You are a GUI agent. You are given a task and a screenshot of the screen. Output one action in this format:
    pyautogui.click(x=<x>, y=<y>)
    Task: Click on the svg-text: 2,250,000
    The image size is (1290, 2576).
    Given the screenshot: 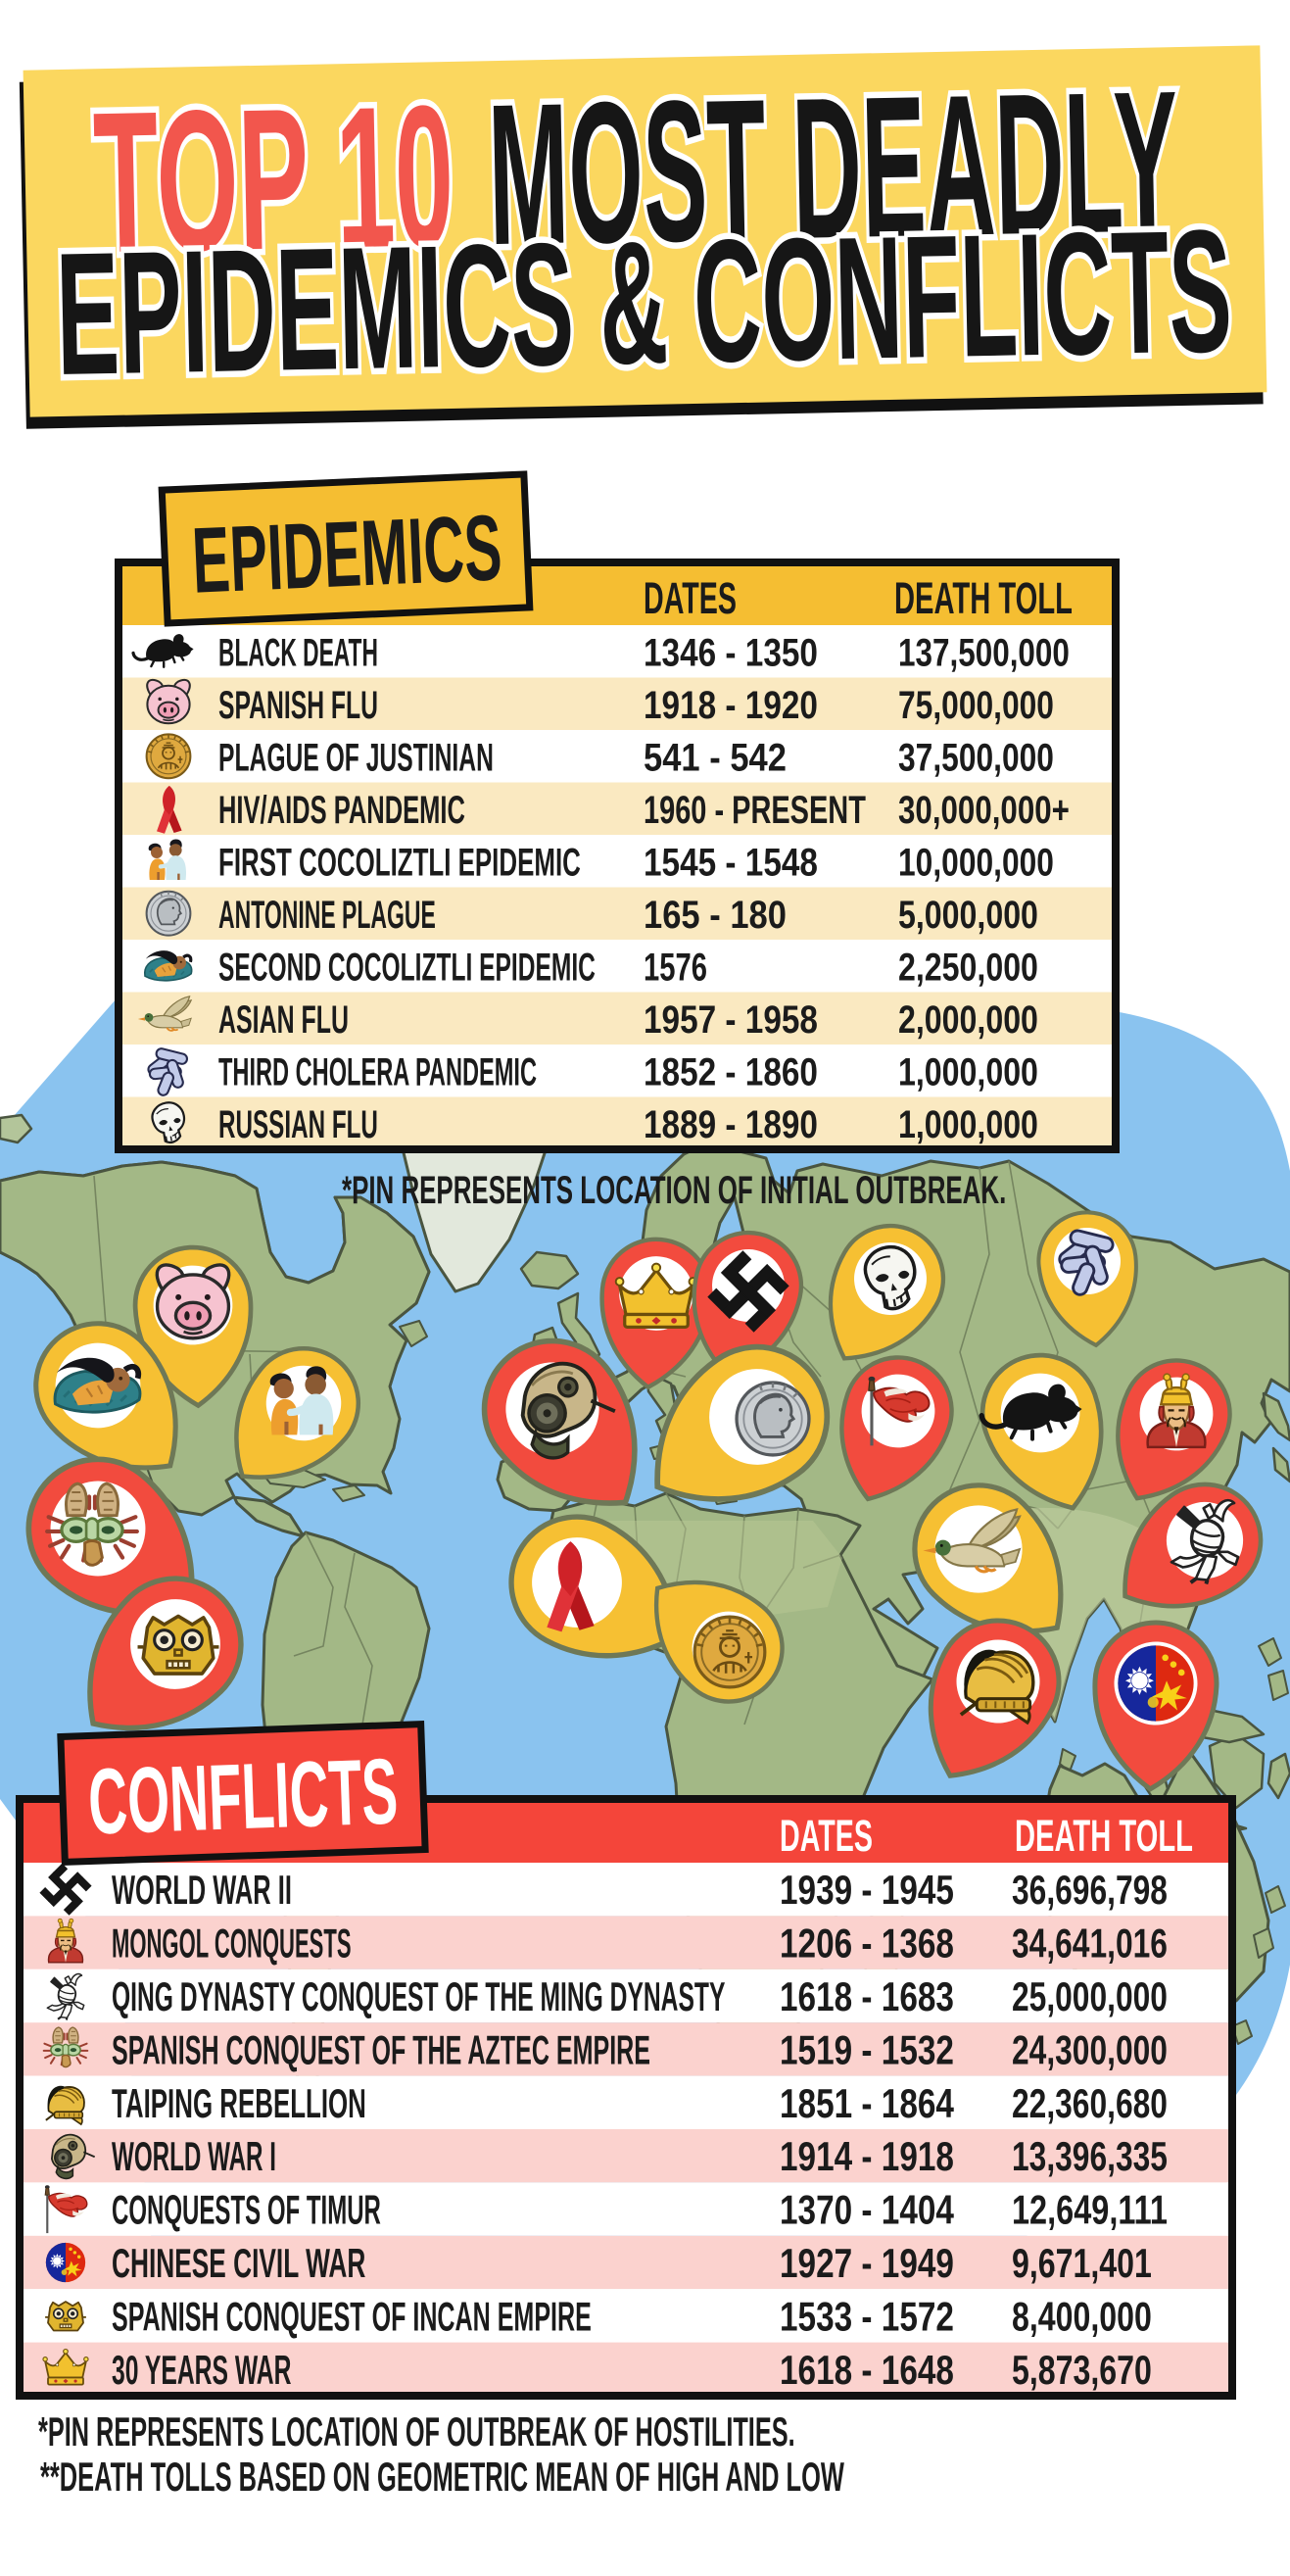 What is the action you would take?
    pyautogui.click(x=968, y=967)
    